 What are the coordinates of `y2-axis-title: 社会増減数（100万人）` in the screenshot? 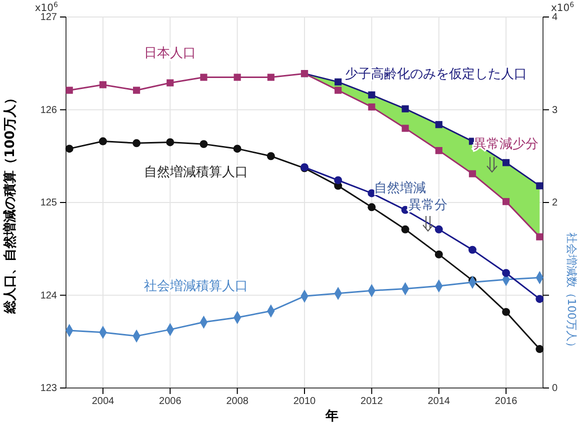 It's located at (571, 292).